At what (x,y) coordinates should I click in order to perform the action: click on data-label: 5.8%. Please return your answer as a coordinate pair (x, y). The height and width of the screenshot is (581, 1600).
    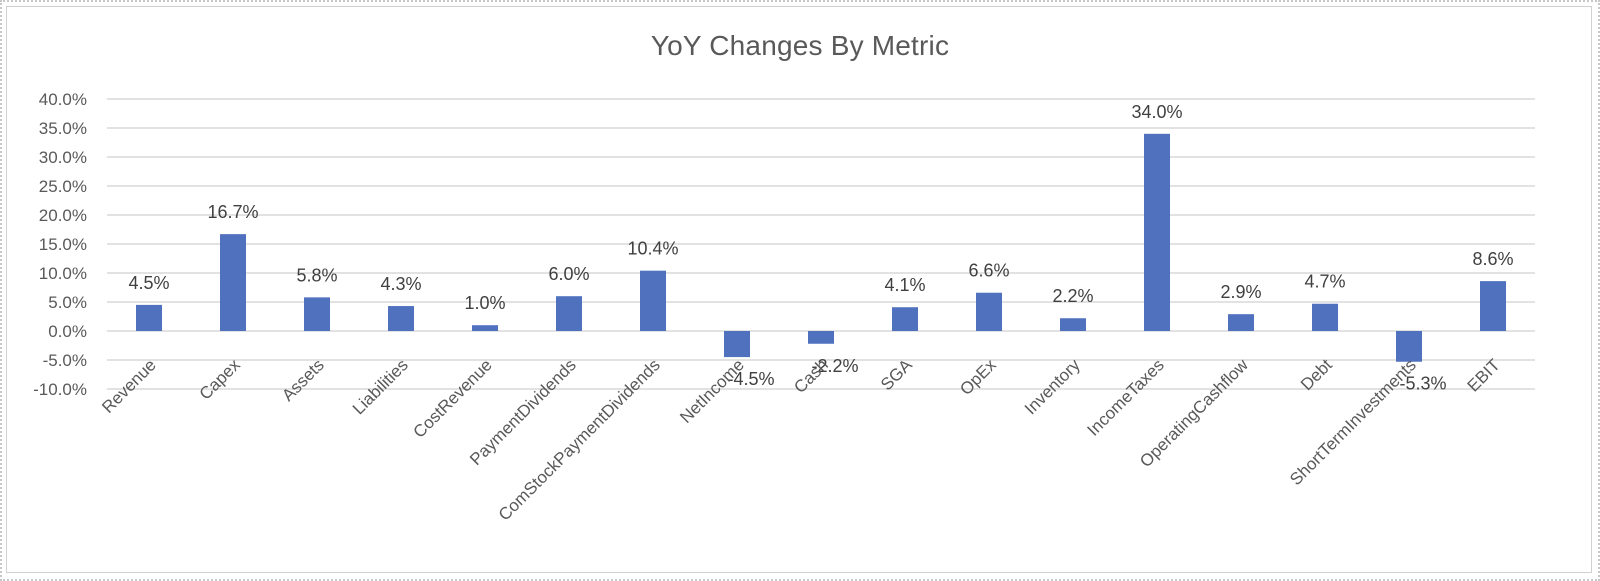
    Looking at the image, I should click on (316, 275).